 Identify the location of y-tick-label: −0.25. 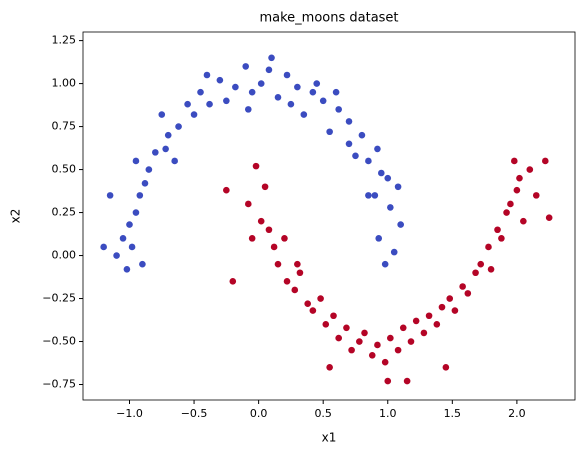
(59, 298).